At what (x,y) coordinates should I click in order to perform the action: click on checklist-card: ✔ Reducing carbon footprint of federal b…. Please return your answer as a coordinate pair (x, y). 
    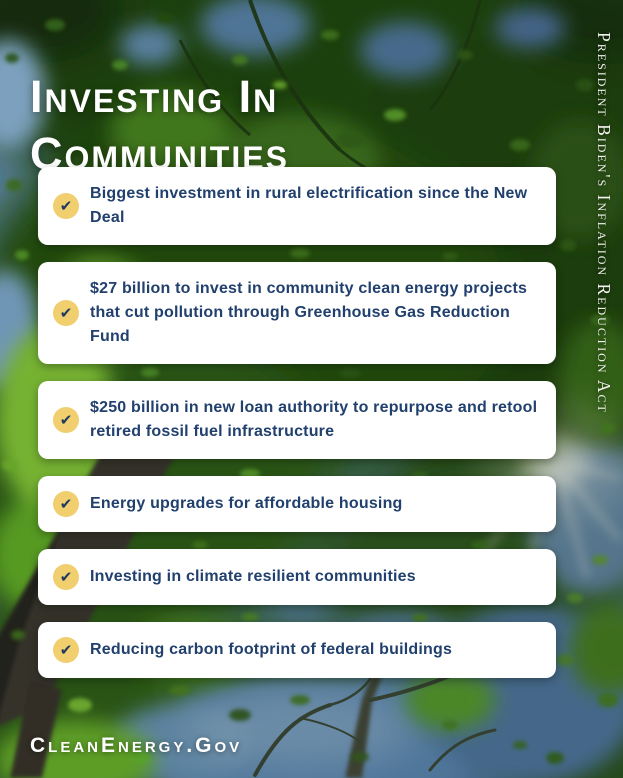
    Looking at the image, I should click on (297, 650).